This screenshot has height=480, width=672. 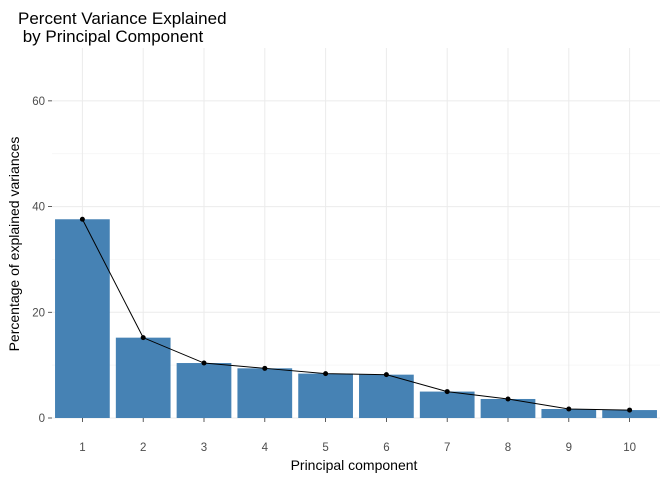 What do you see at coordinates (204, 448) in the screenshot?
I see `x-tick-label: 3` at bounding box center [204, 448].